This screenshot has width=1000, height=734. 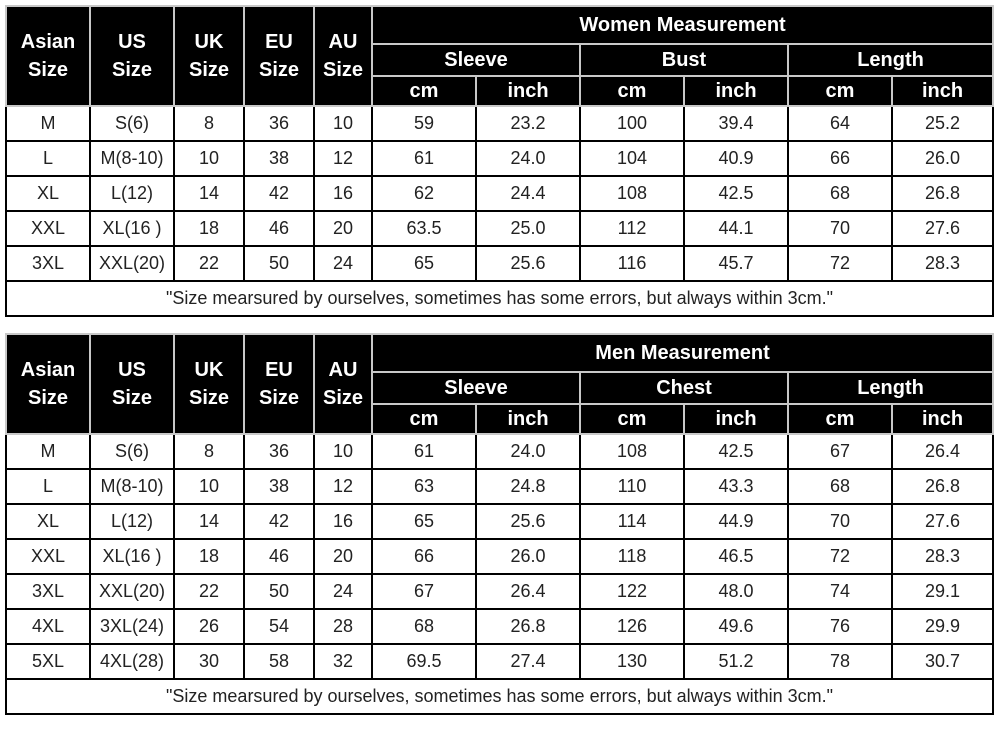 I want to click on cell-group2-cm: 130, so click(x=632, y=661).